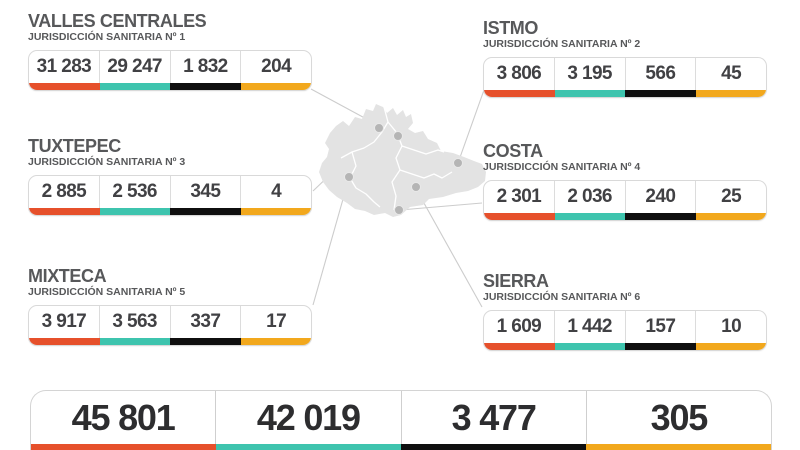 The image size is (800, 450). Describe the element at coordinates (398, 136) in the screenshot. I see `map-marker-dot-valles-centrales` at that location.